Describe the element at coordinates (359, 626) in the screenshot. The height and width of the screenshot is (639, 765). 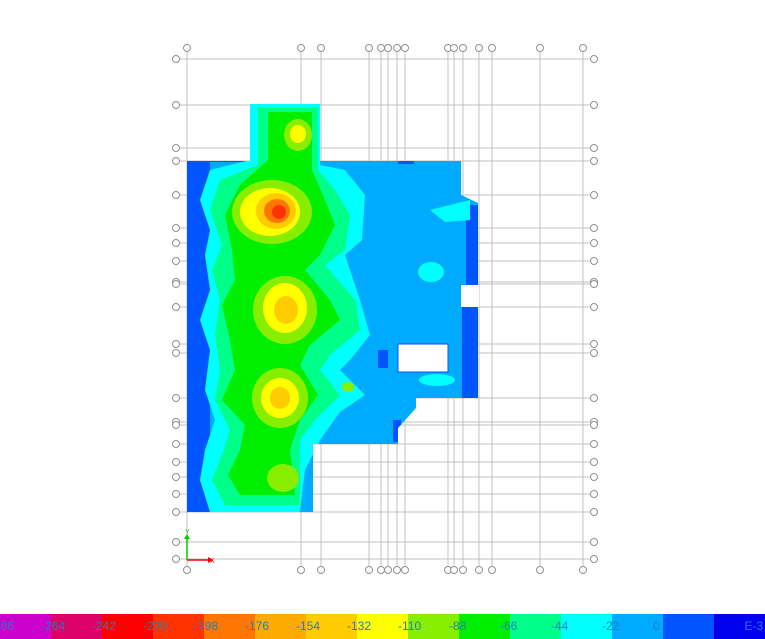
I see `legend-label: -132` at that location.